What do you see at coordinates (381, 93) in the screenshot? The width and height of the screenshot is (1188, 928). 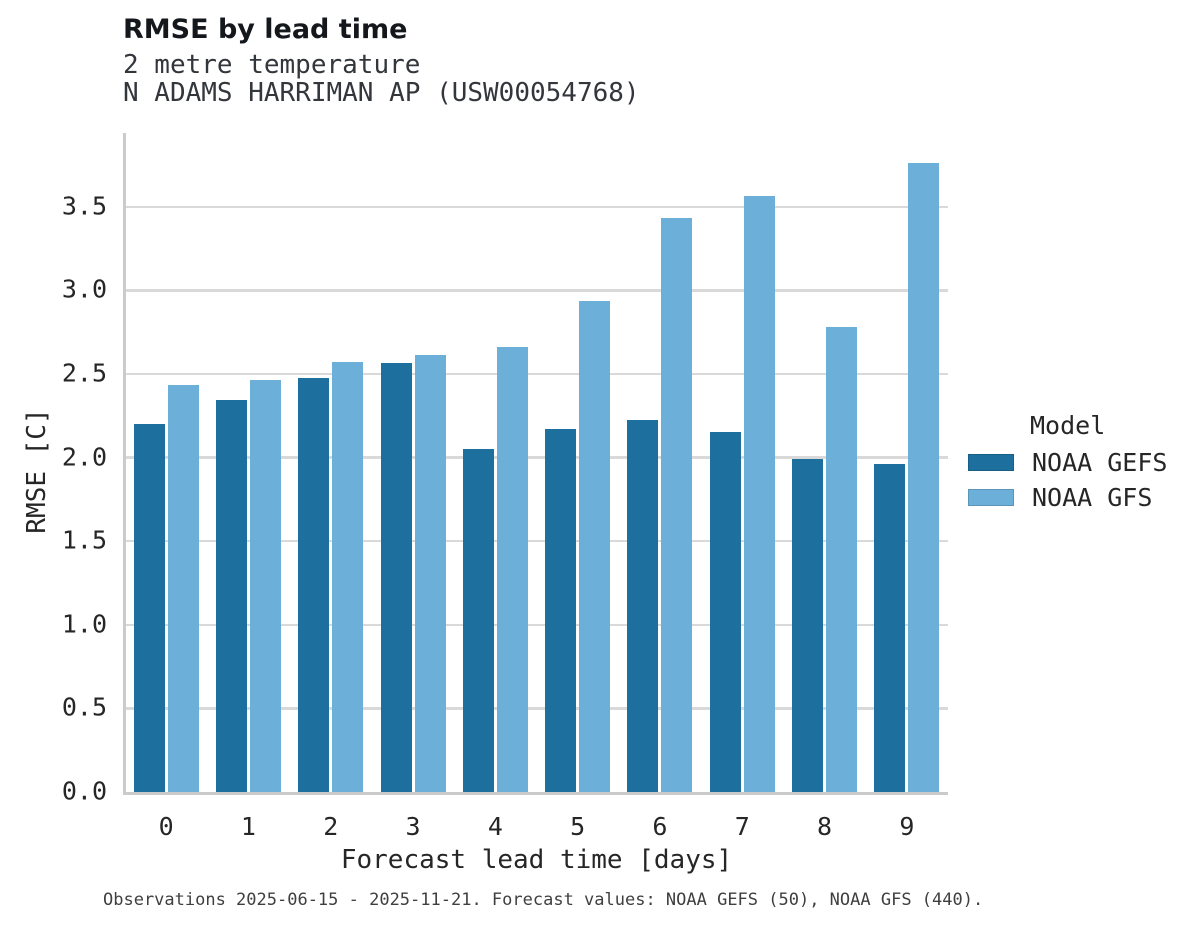 I see `chart-subtitle-station: N ADAMS HARRIMAN AP (USW00054768)` at bounding box center [381, 93].